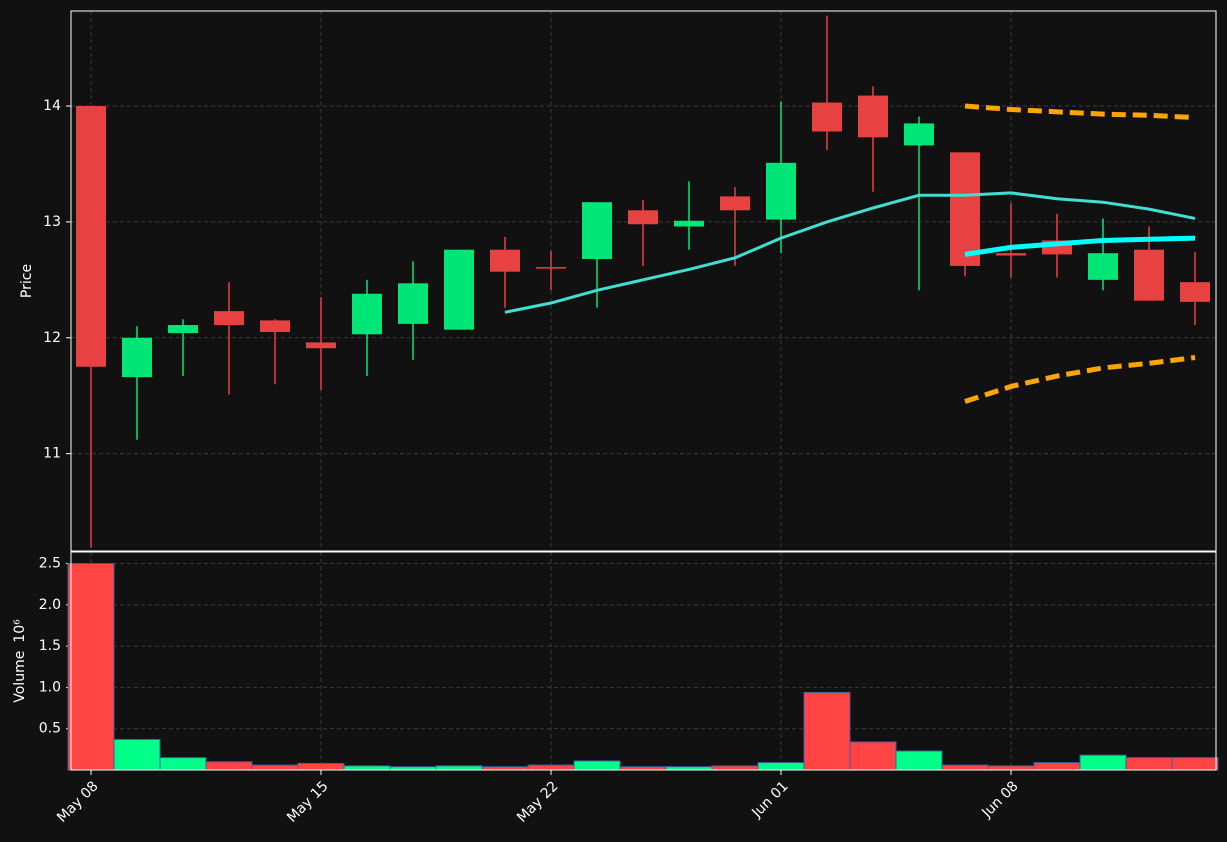 The width and height of the screenshot is (1227, 842). I want to click on y-tick-label: 1.0, so click(50, 687).